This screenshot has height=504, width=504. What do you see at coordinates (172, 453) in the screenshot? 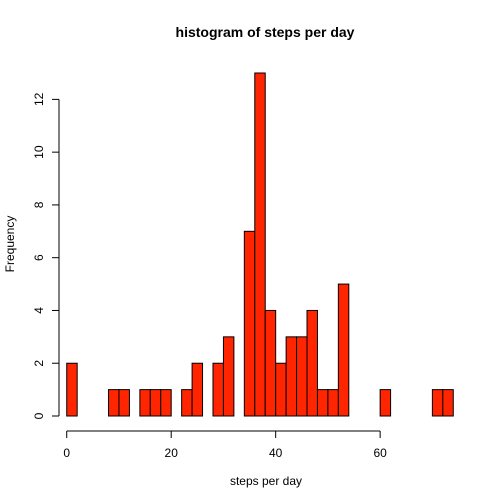
I see `x-tick-label: 20` at bounding box center [172, 453].